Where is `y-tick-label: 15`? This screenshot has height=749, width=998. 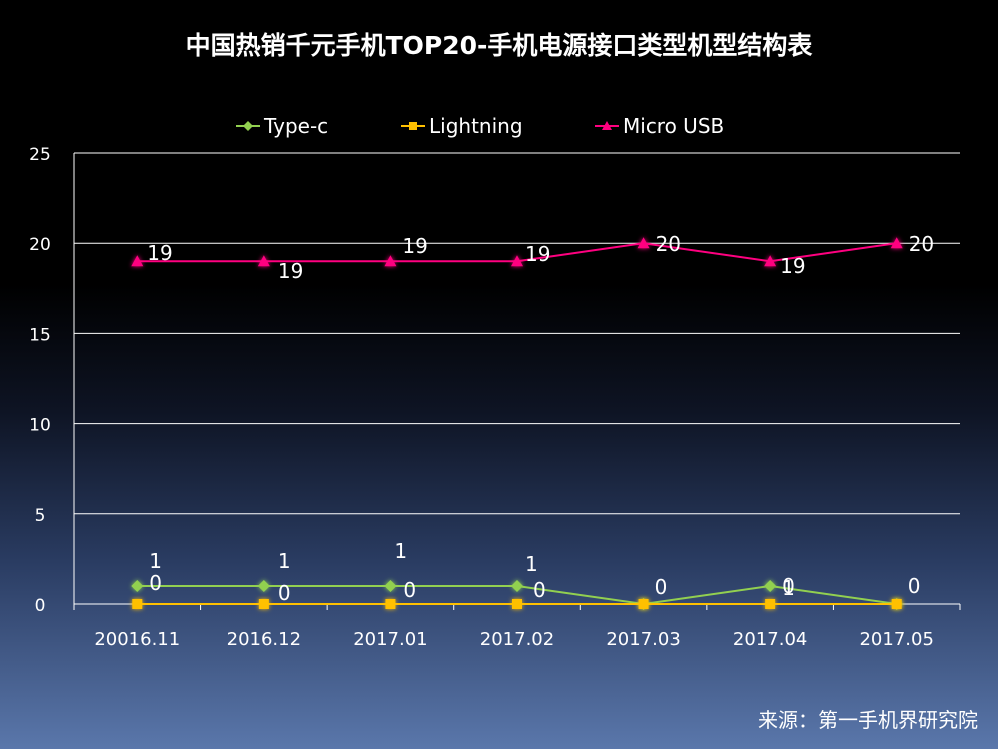 y-tick-label: 15 is located at coordinates (40, 335).